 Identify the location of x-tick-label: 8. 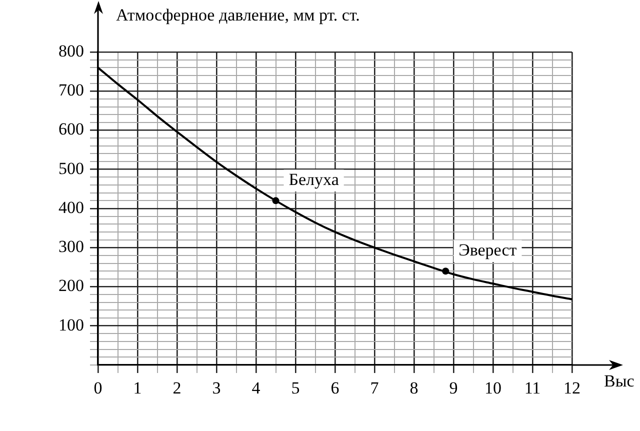
(414, 388).